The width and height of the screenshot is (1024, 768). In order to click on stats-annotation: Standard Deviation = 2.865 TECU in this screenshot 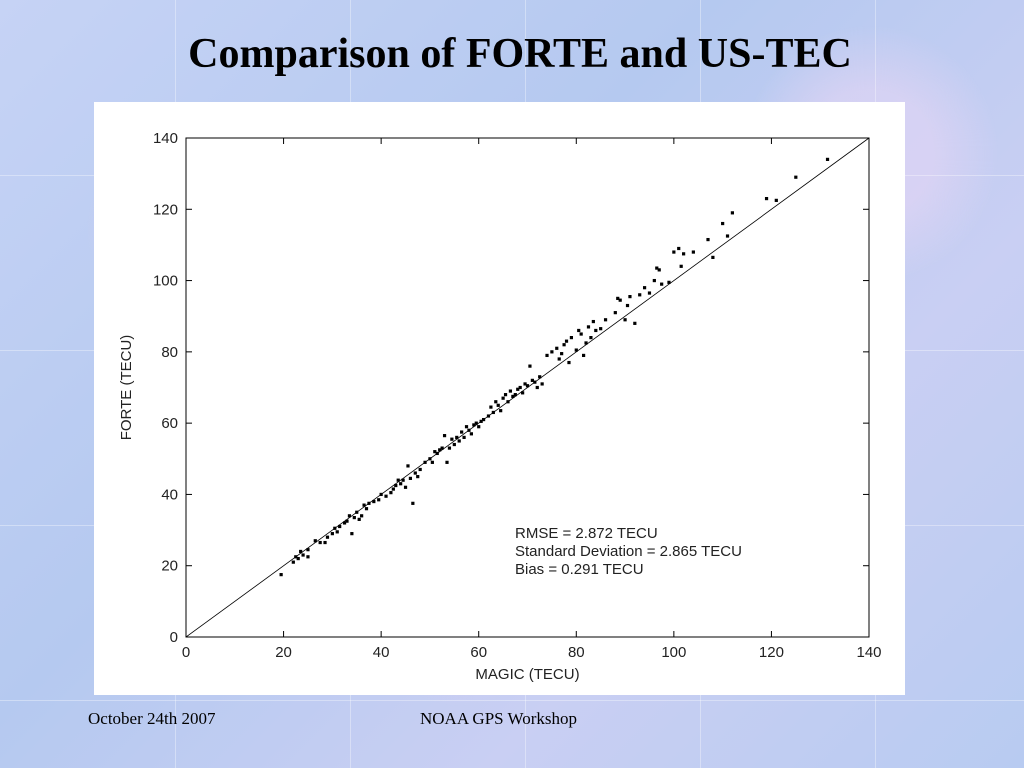, I will do `click(628, 551)`.